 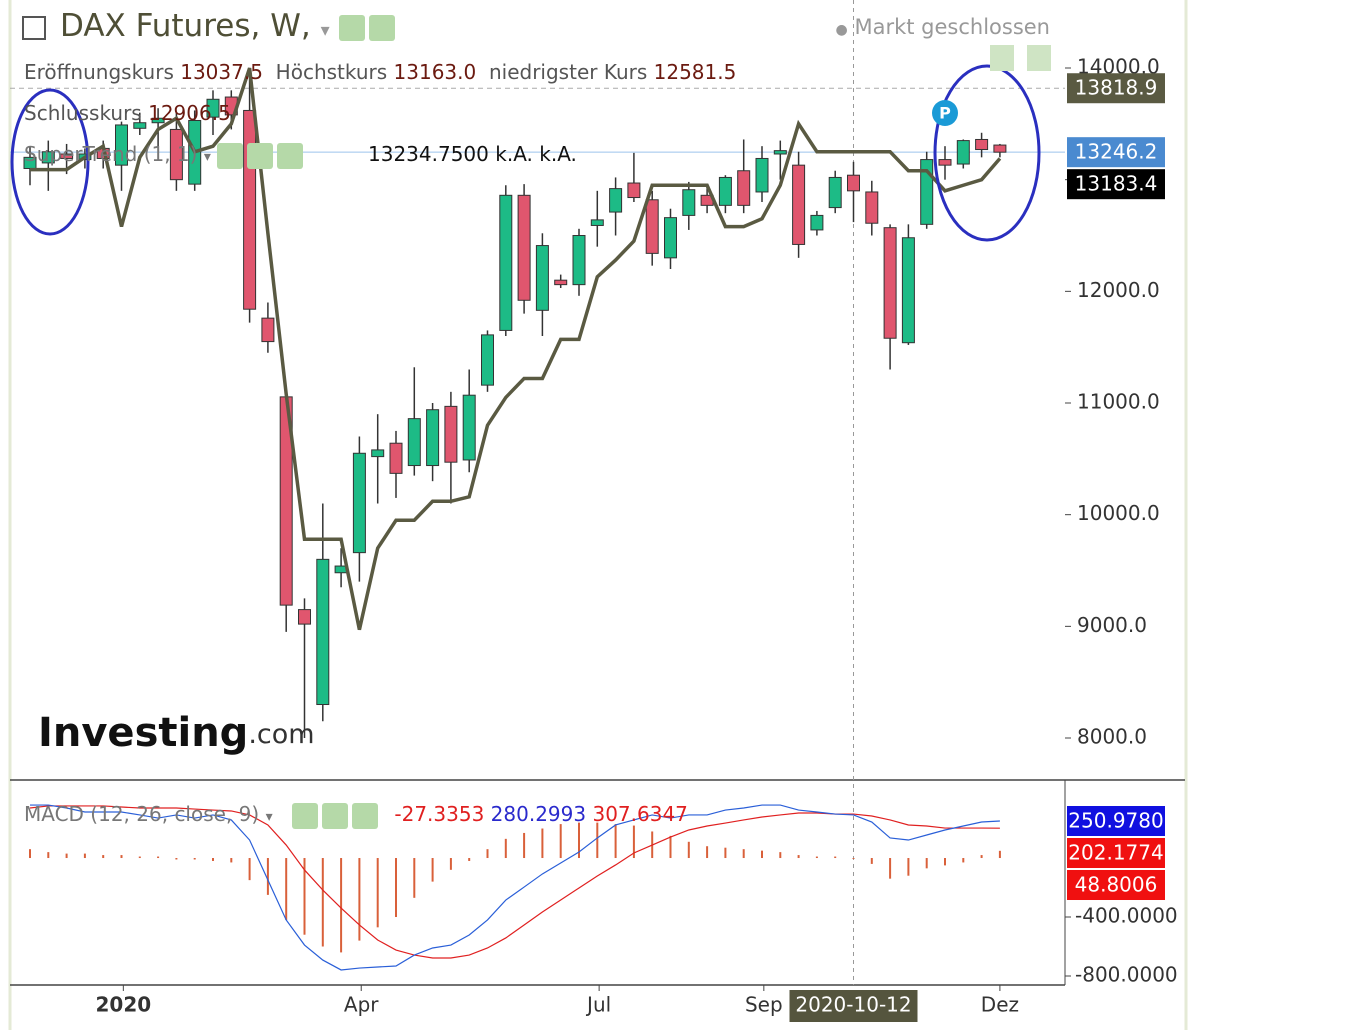 I want to click on x-tick-label: Dez, so click(x=1000, y=1005).